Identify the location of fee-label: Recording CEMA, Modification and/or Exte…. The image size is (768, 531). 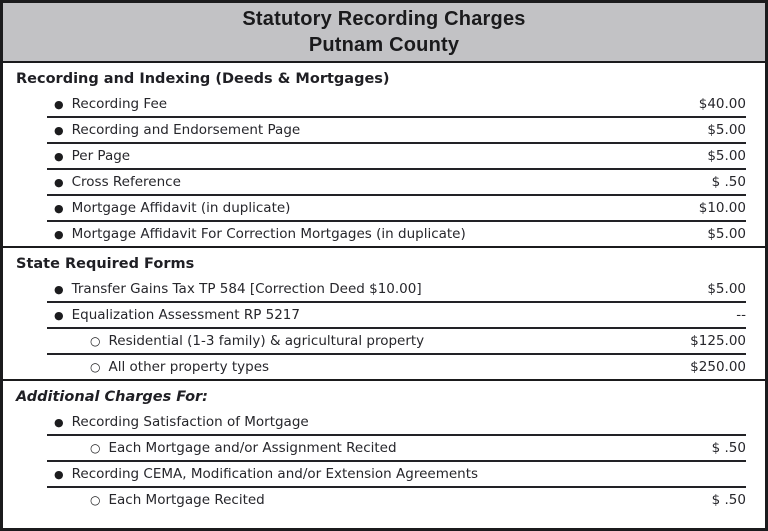
(275, 474).